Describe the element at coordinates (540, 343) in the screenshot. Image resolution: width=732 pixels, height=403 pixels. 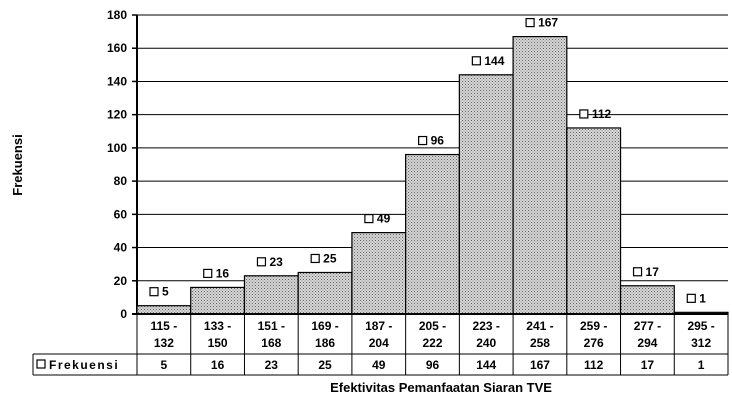
I see `x-tick-label: 258` at that location.